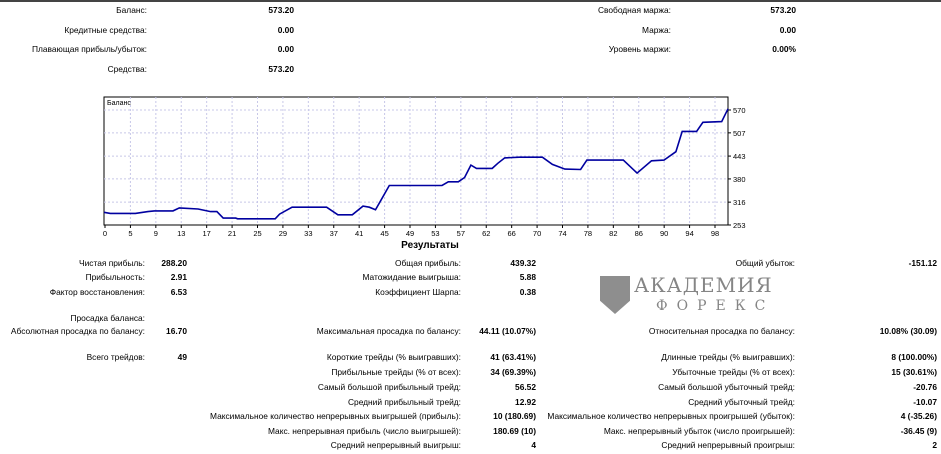  What do you see at coordinates (428, 263) in the screenshot?
I see `results-col2-label: Общая прибыль:` at bounding box center [428, 263].